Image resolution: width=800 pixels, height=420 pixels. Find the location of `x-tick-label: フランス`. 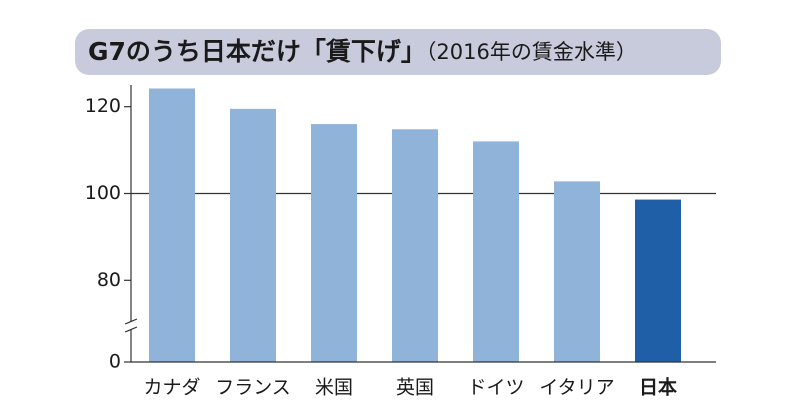

x-tick-label: フランス is located at coordinates (253, 388).